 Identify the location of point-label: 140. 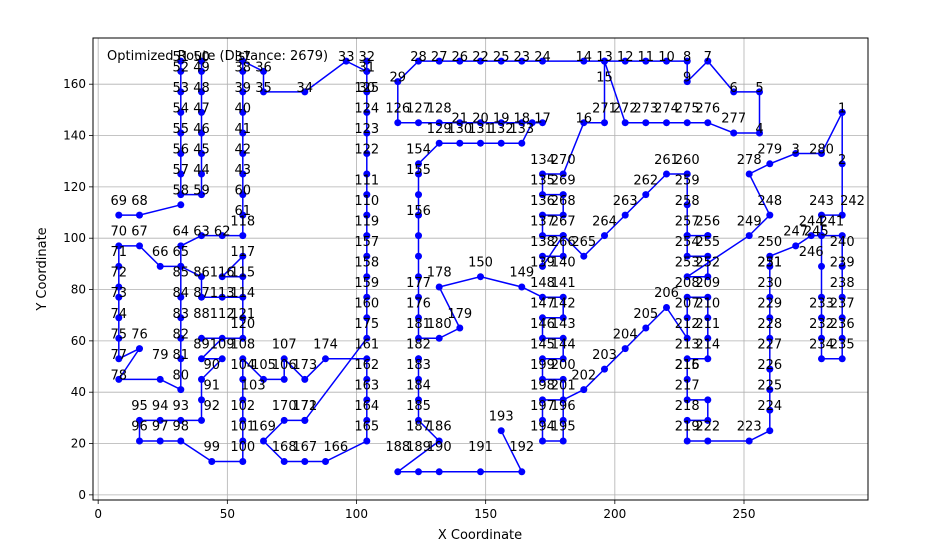
(563, 262).